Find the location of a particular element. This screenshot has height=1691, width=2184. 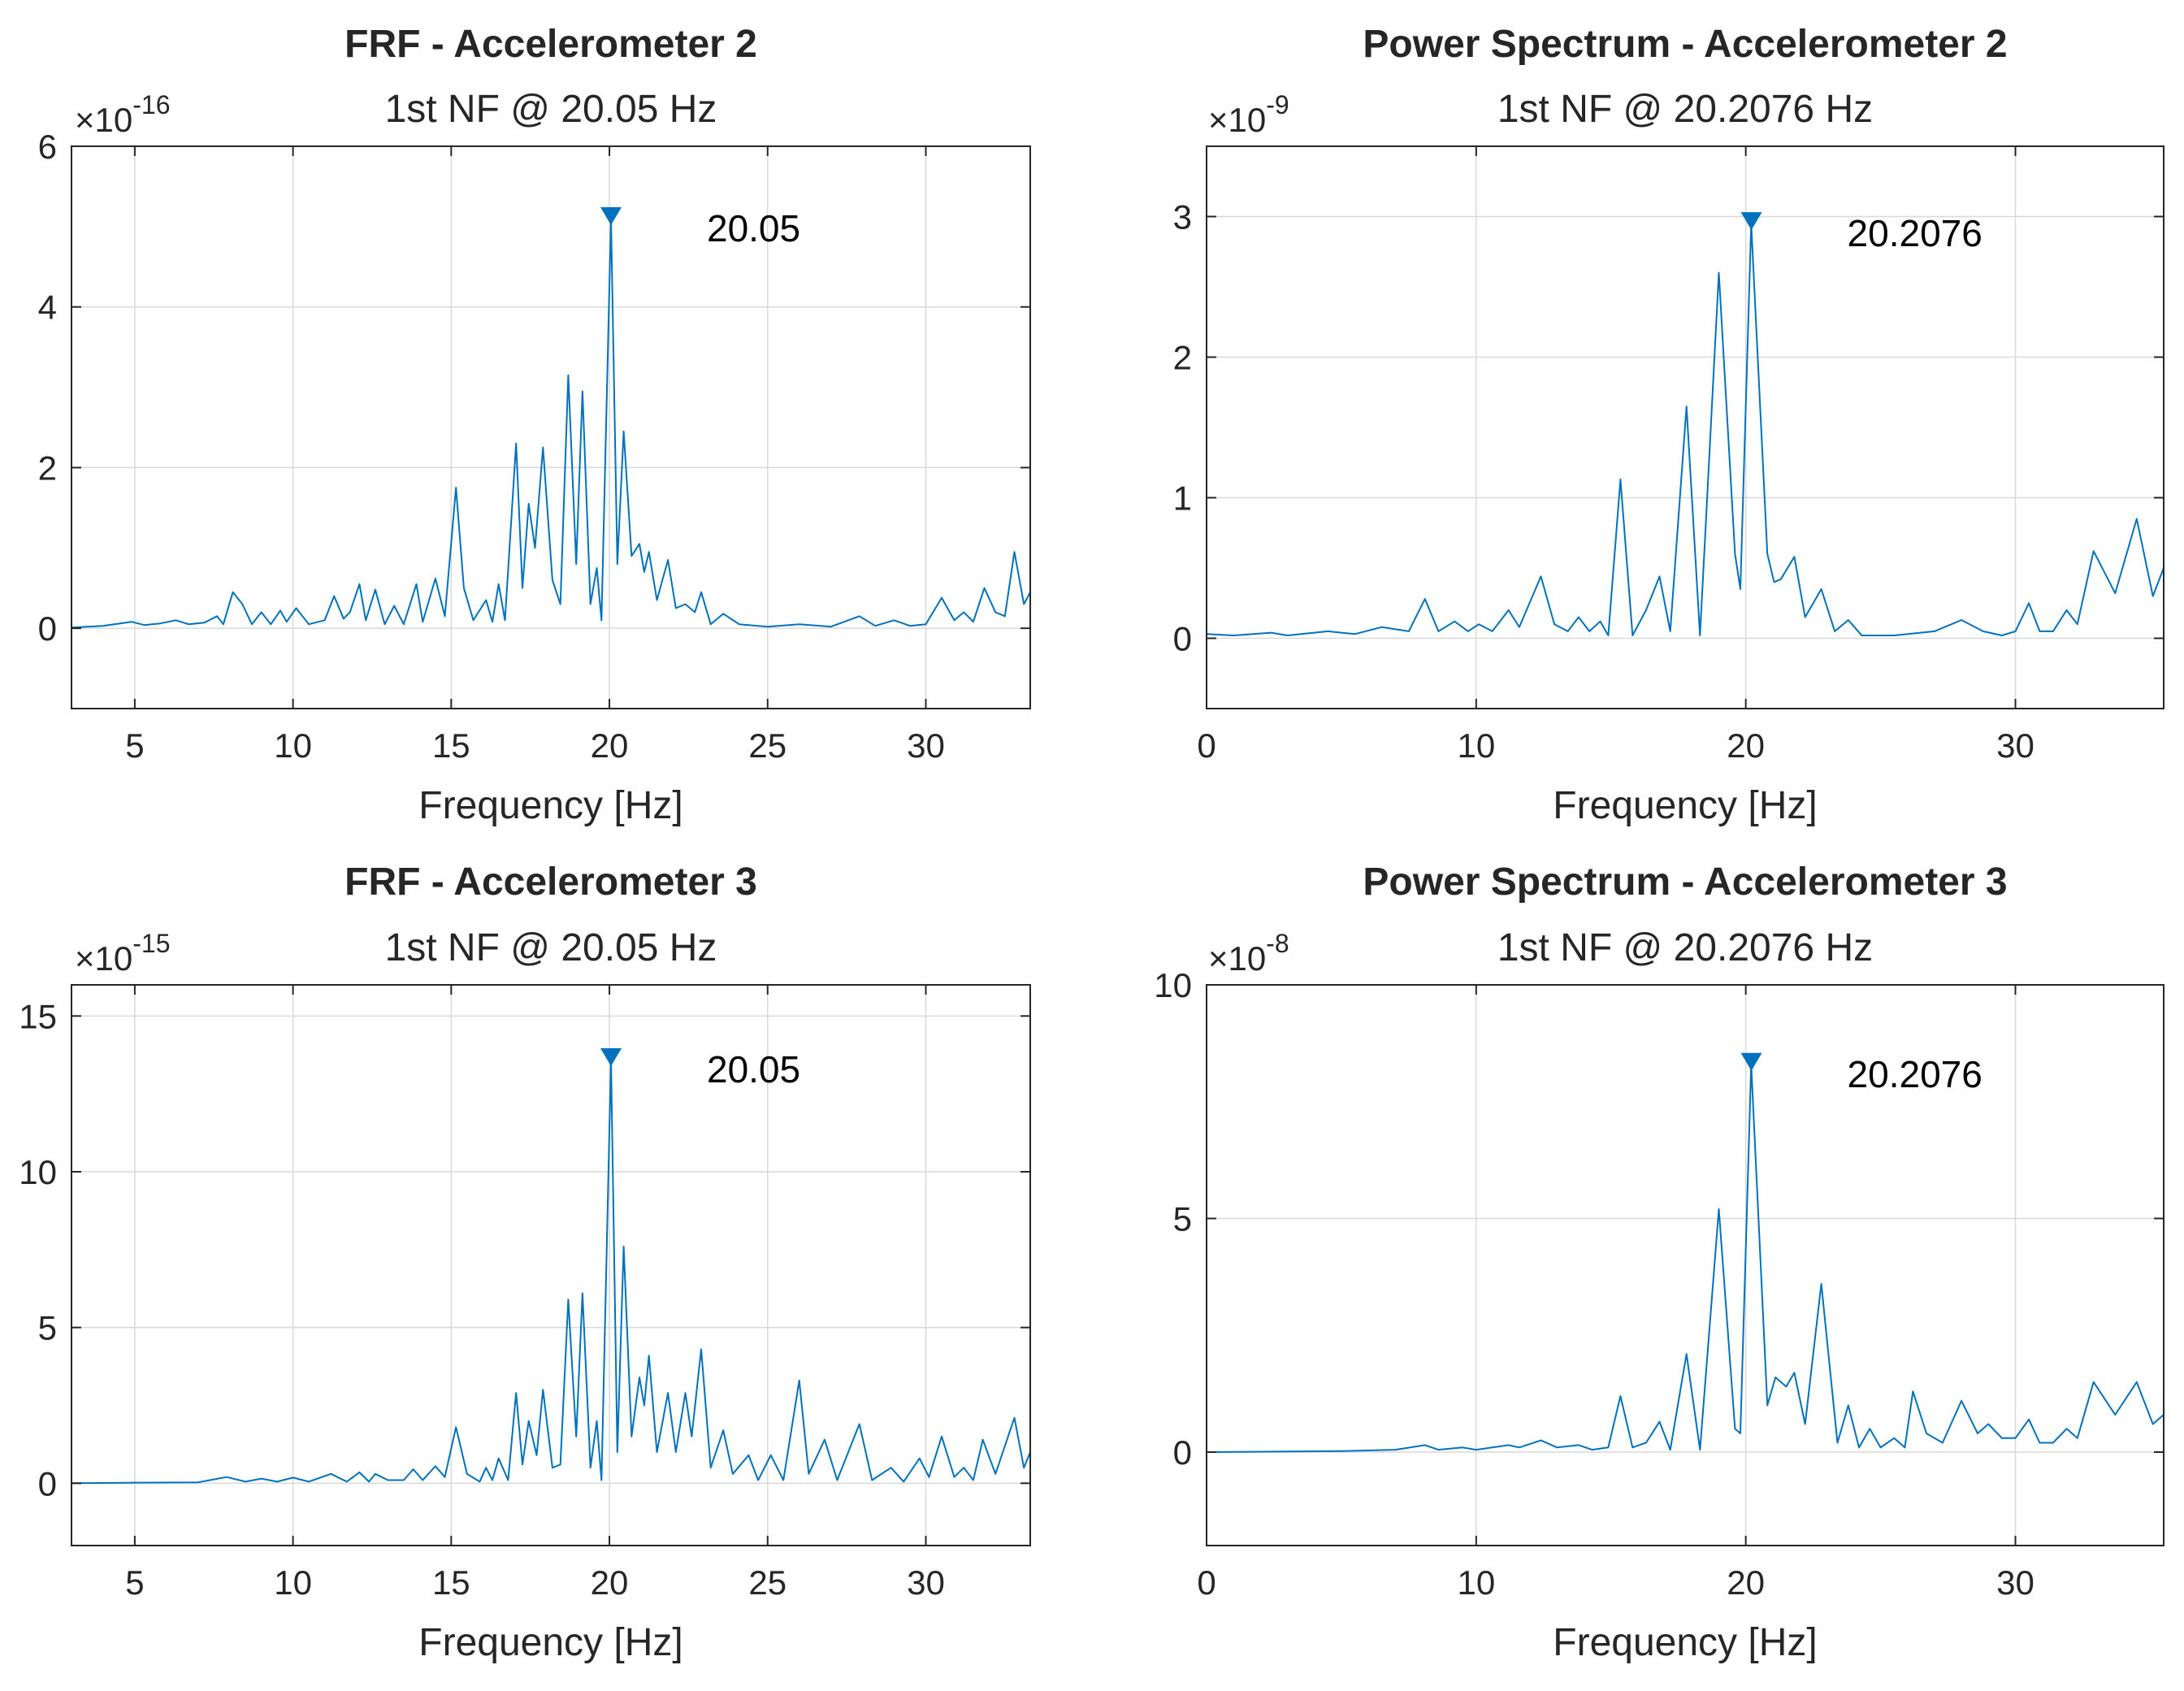

exponent-power: -8 is located at coordinates (1277, 943).